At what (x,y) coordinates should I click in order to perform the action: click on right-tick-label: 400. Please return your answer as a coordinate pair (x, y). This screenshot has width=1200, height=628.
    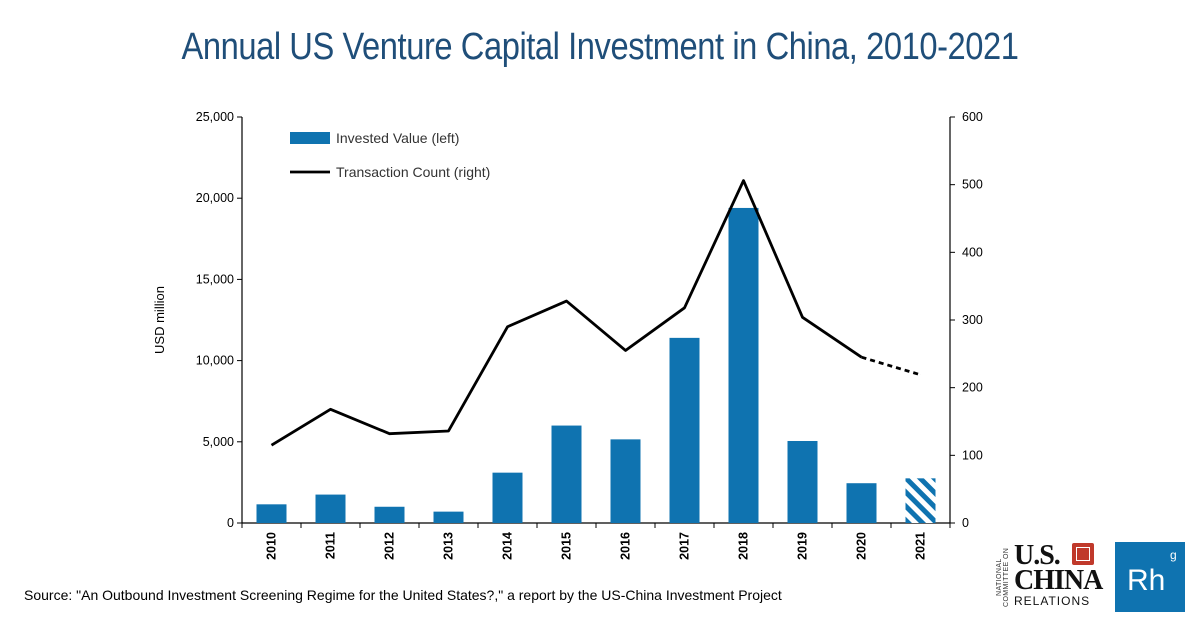
    Looking at the image, I should click on (972, 252).